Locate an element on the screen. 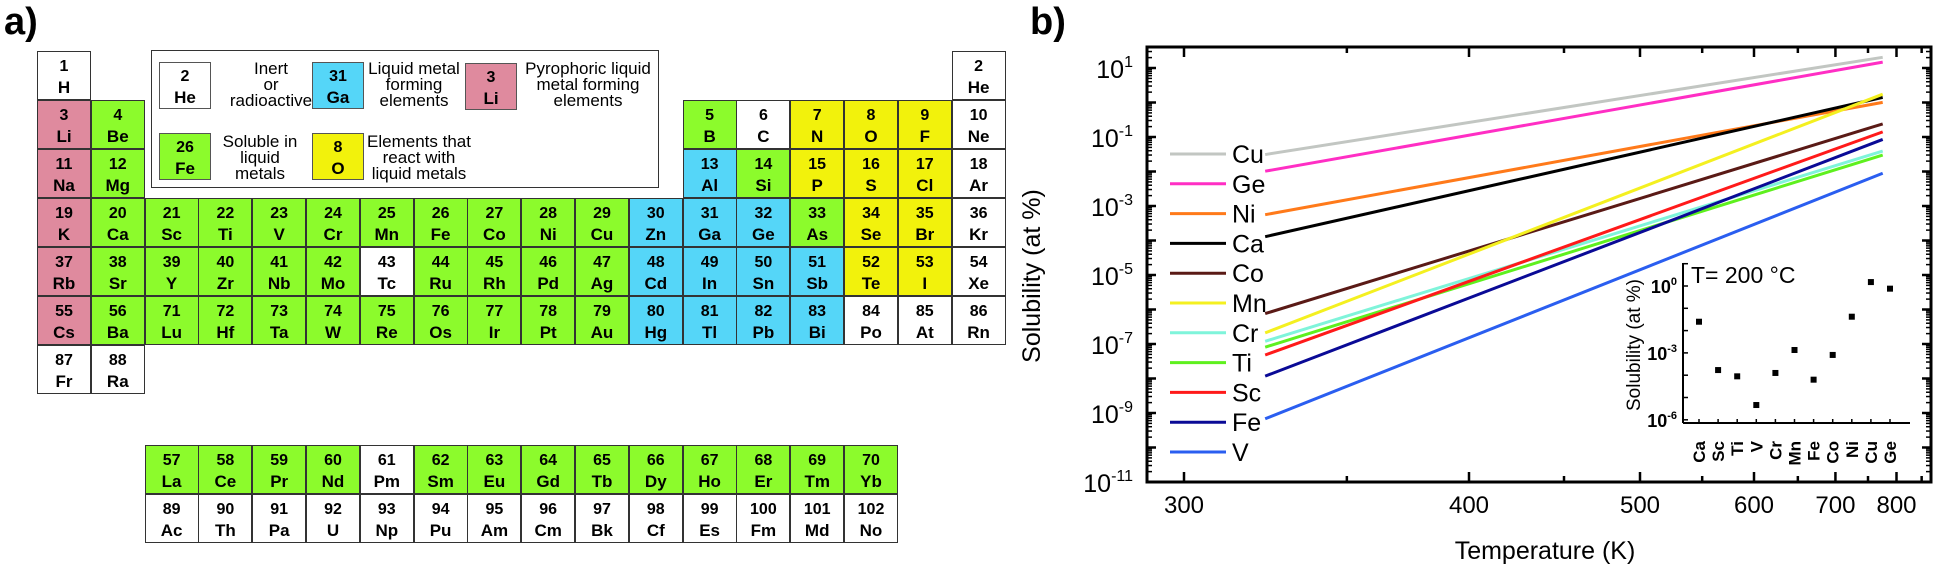 This screenshot has width=1936, height=567. element-cell-sc: 21 Sc is located at coordinates (171, 222).